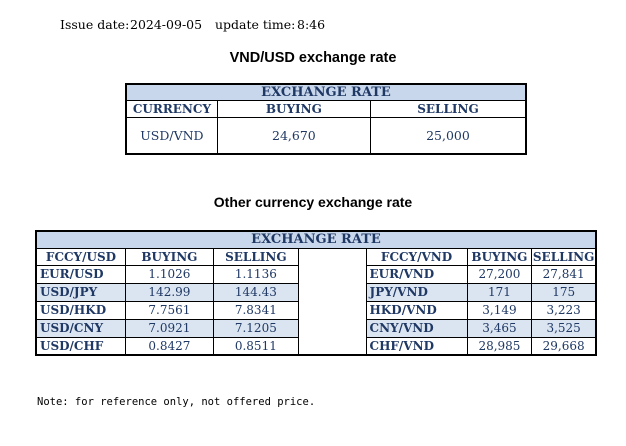 The width and height of the screenshot is (626, 446). Describe the element at coordinates (95, 24) in the screenshot. I see `issue-date-label: Issue date:` at that location.